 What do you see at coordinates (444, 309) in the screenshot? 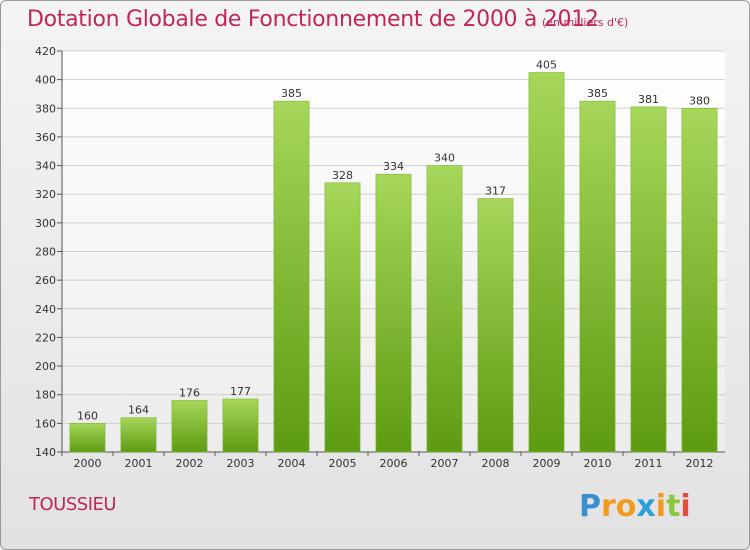
I see `bar-2007` at bounding box center [444, 309].